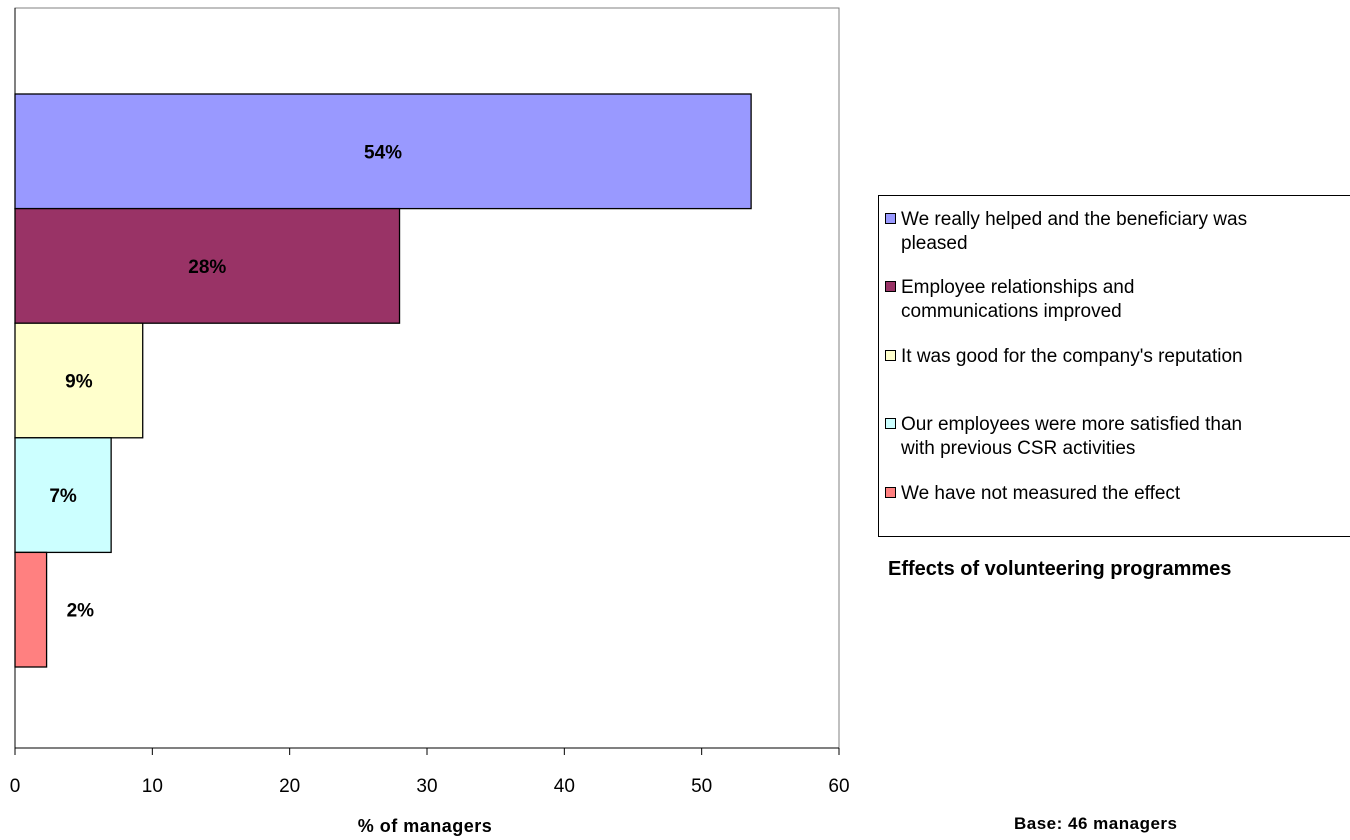 Image resolution: width=1350 pixels, height=840 pixels. I want to click on data-label: 28%, so click(207, 267).